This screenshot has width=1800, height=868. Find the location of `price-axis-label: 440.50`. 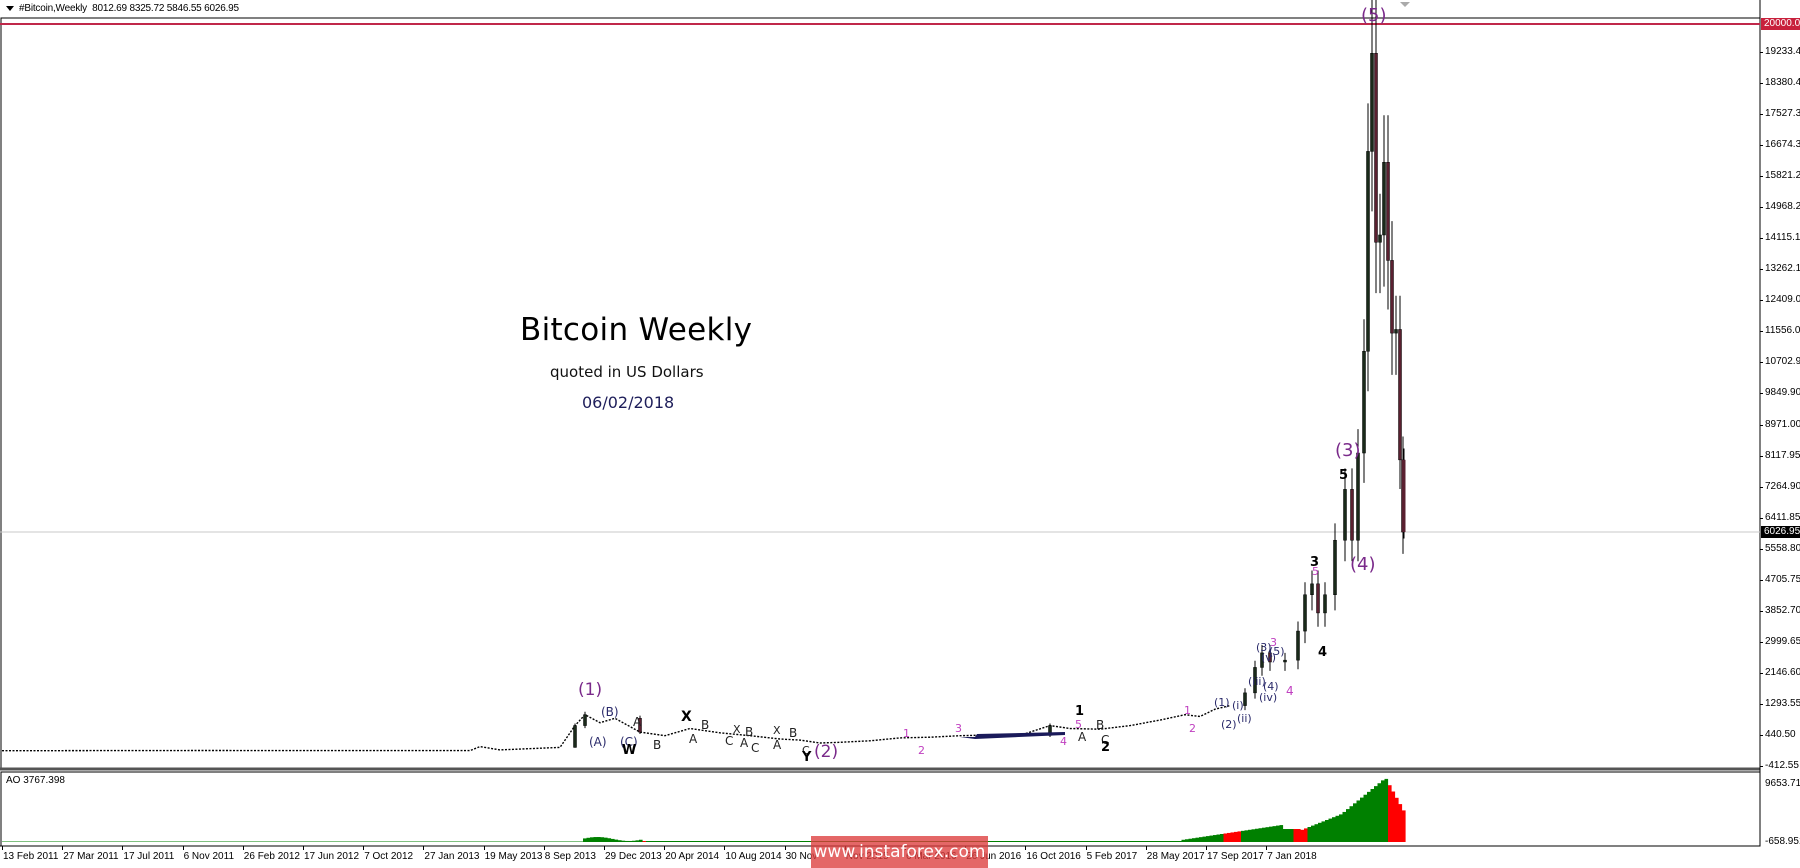

price-axis-label: 440.50 is located at coordinates (1780, 734).